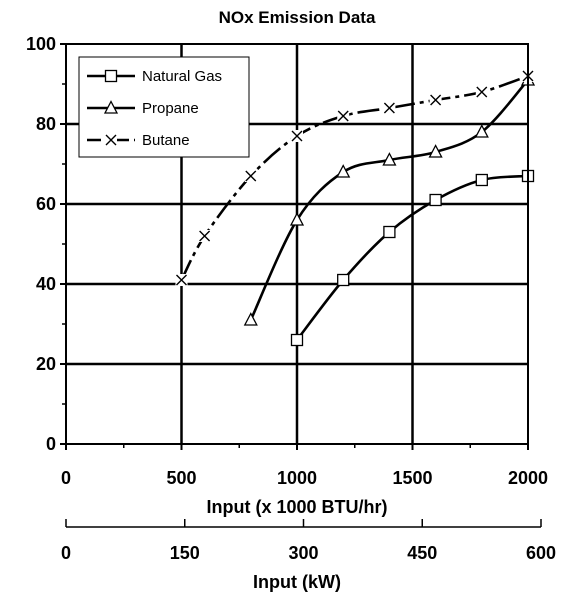  What do you see at coordinates (528, 478) in the screenshot?
I see `x-tick-label: 2000` at bounding box center [528, 478].